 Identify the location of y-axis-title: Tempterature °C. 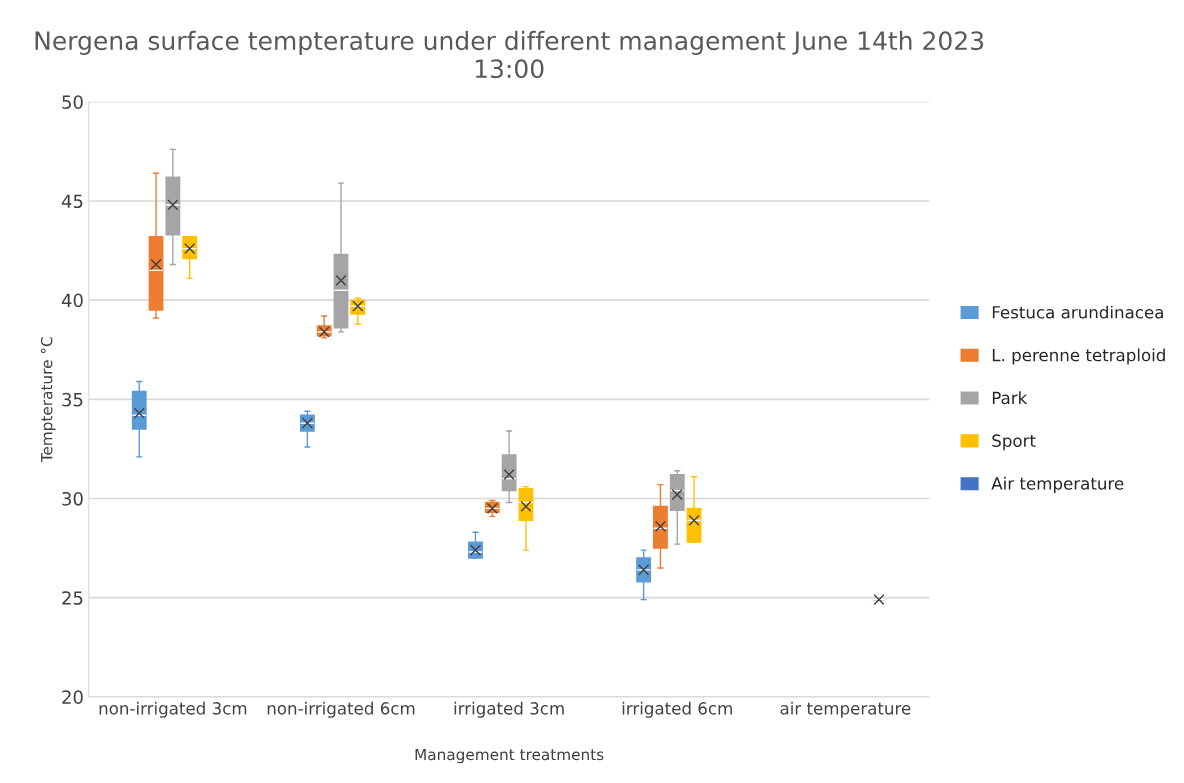
(48, 400).